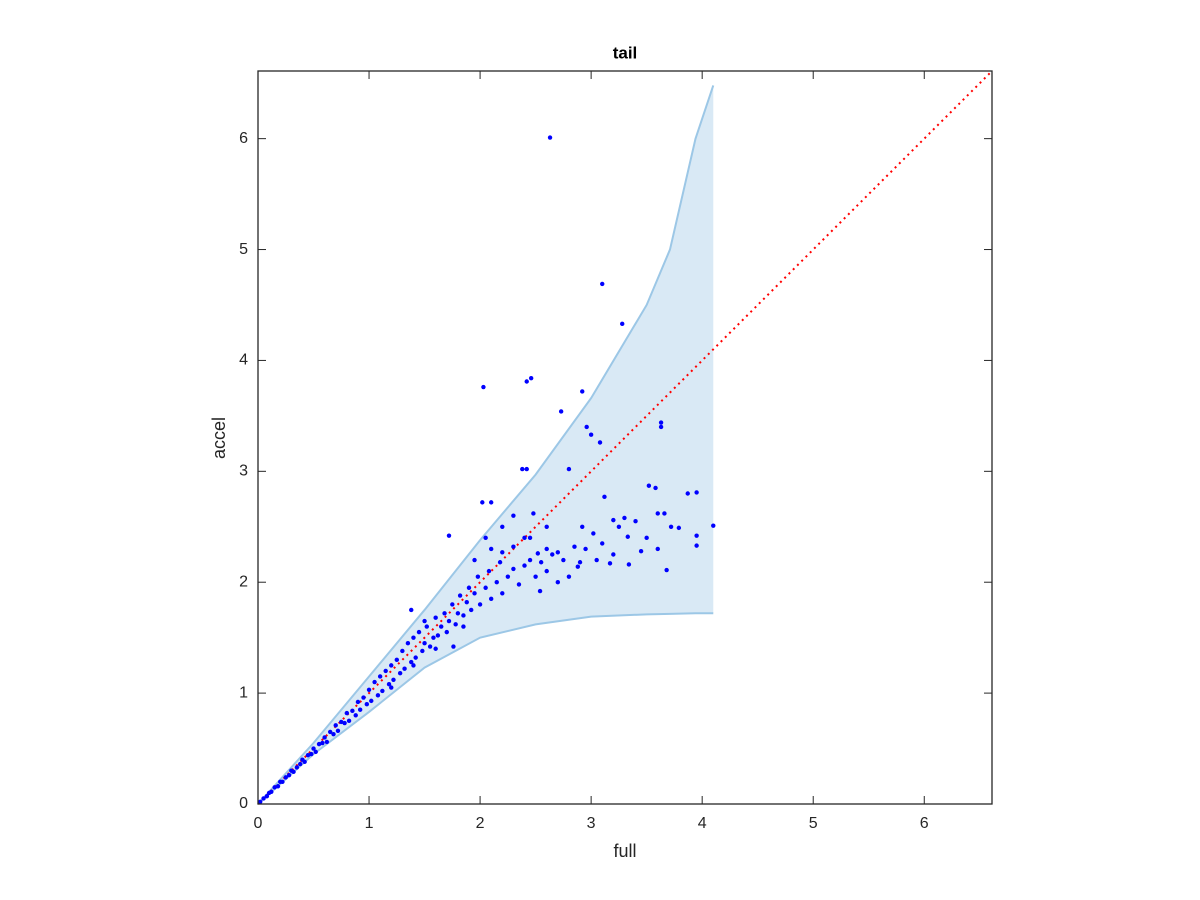  What do you see at coordinates (243, 692) in the screenshot?
I see `y-tick-label: 1` at bounding box center [243, 692].